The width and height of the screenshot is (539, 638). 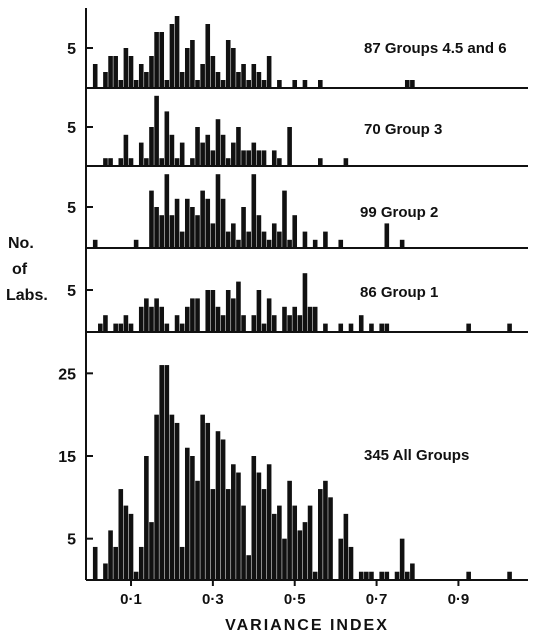 I want to click on y-axis-label-line-1: No., so click(x=21, y=243).